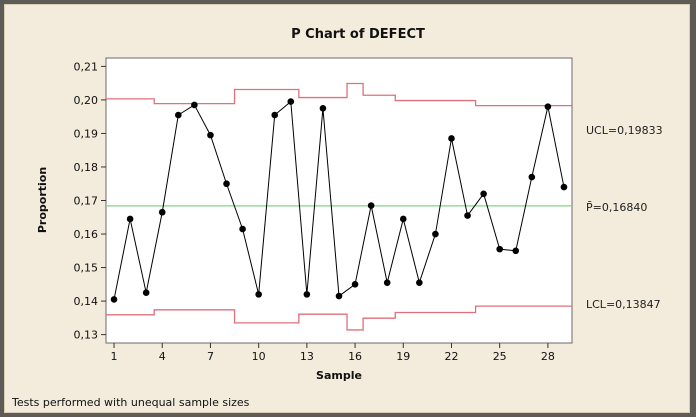 This screenshot has height=417, width=696. Describe the element at coordinates (210, 356) in the screenshot. I see `x-tick-label: 7` at that location.